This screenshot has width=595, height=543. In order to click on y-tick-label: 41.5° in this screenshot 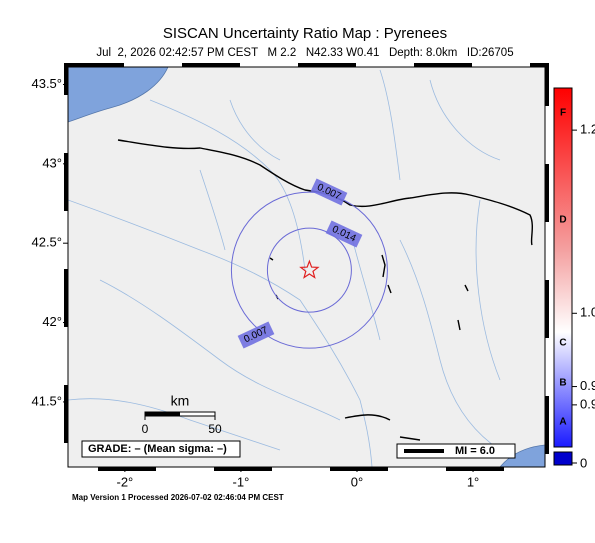, I will do `click(46, 400)`.